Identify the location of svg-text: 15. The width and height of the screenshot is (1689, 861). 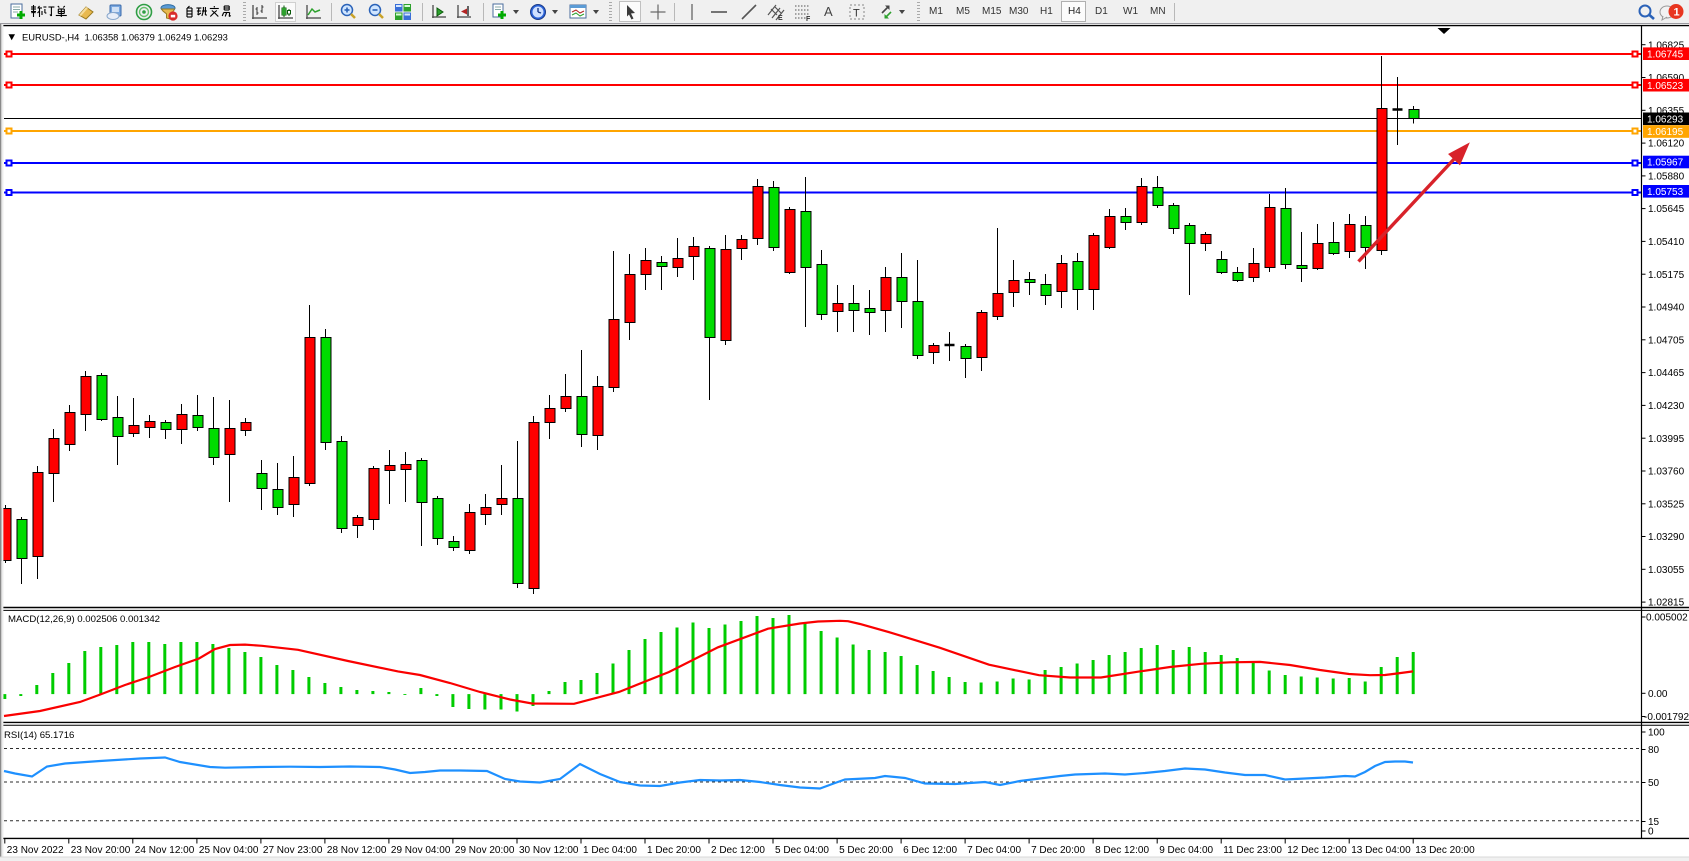
(1654, 822).